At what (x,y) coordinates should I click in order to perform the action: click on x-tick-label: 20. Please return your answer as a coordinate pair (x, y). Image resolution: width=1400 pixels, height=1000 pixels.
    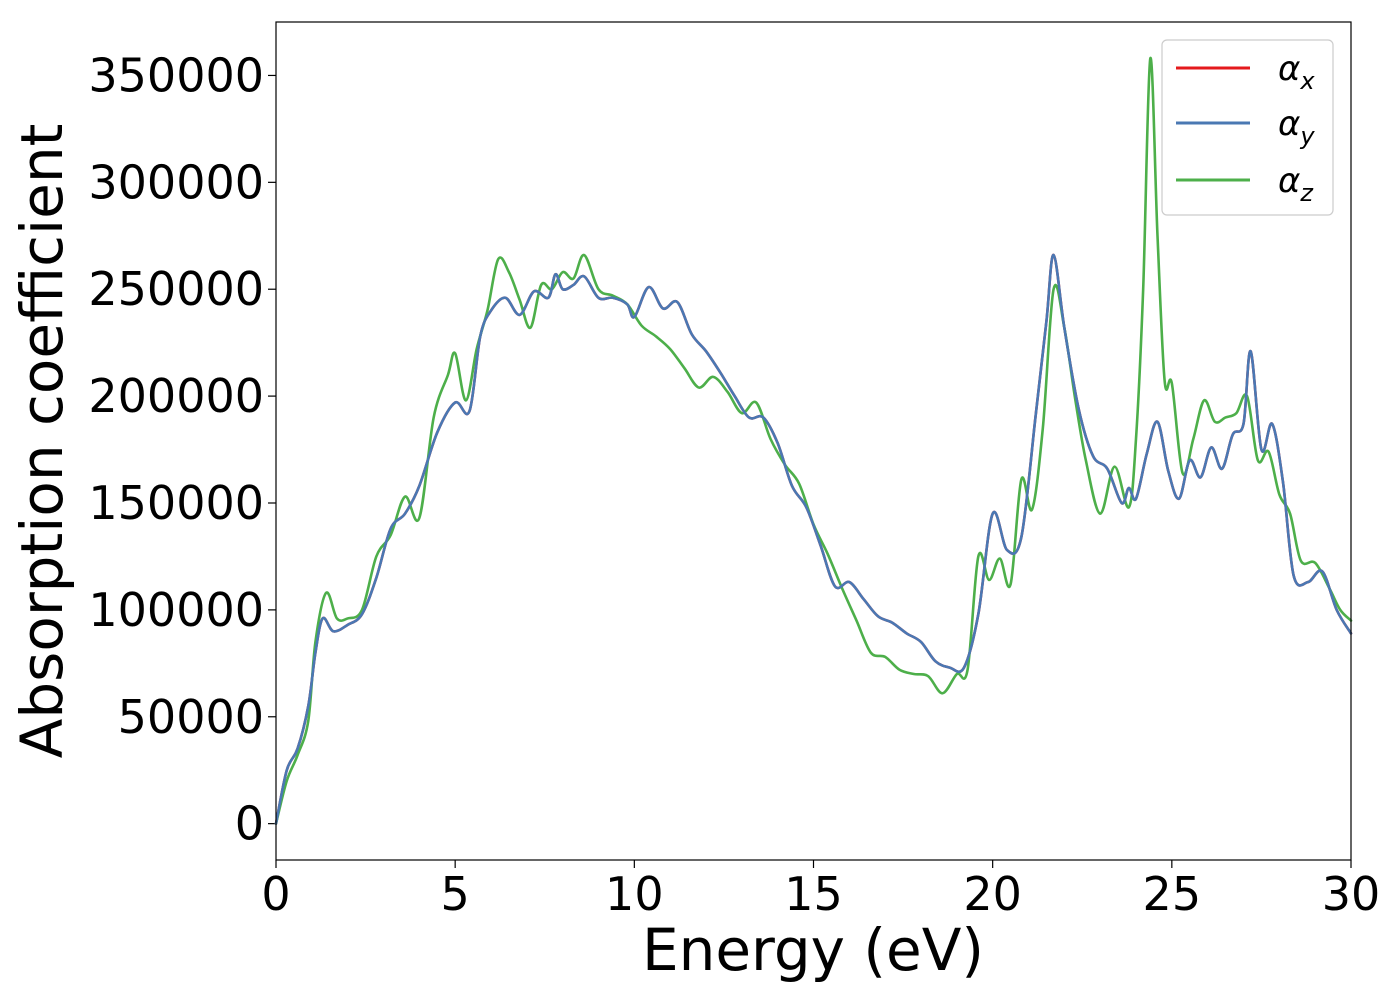
    Looking at the image, I should click on (992, 894).